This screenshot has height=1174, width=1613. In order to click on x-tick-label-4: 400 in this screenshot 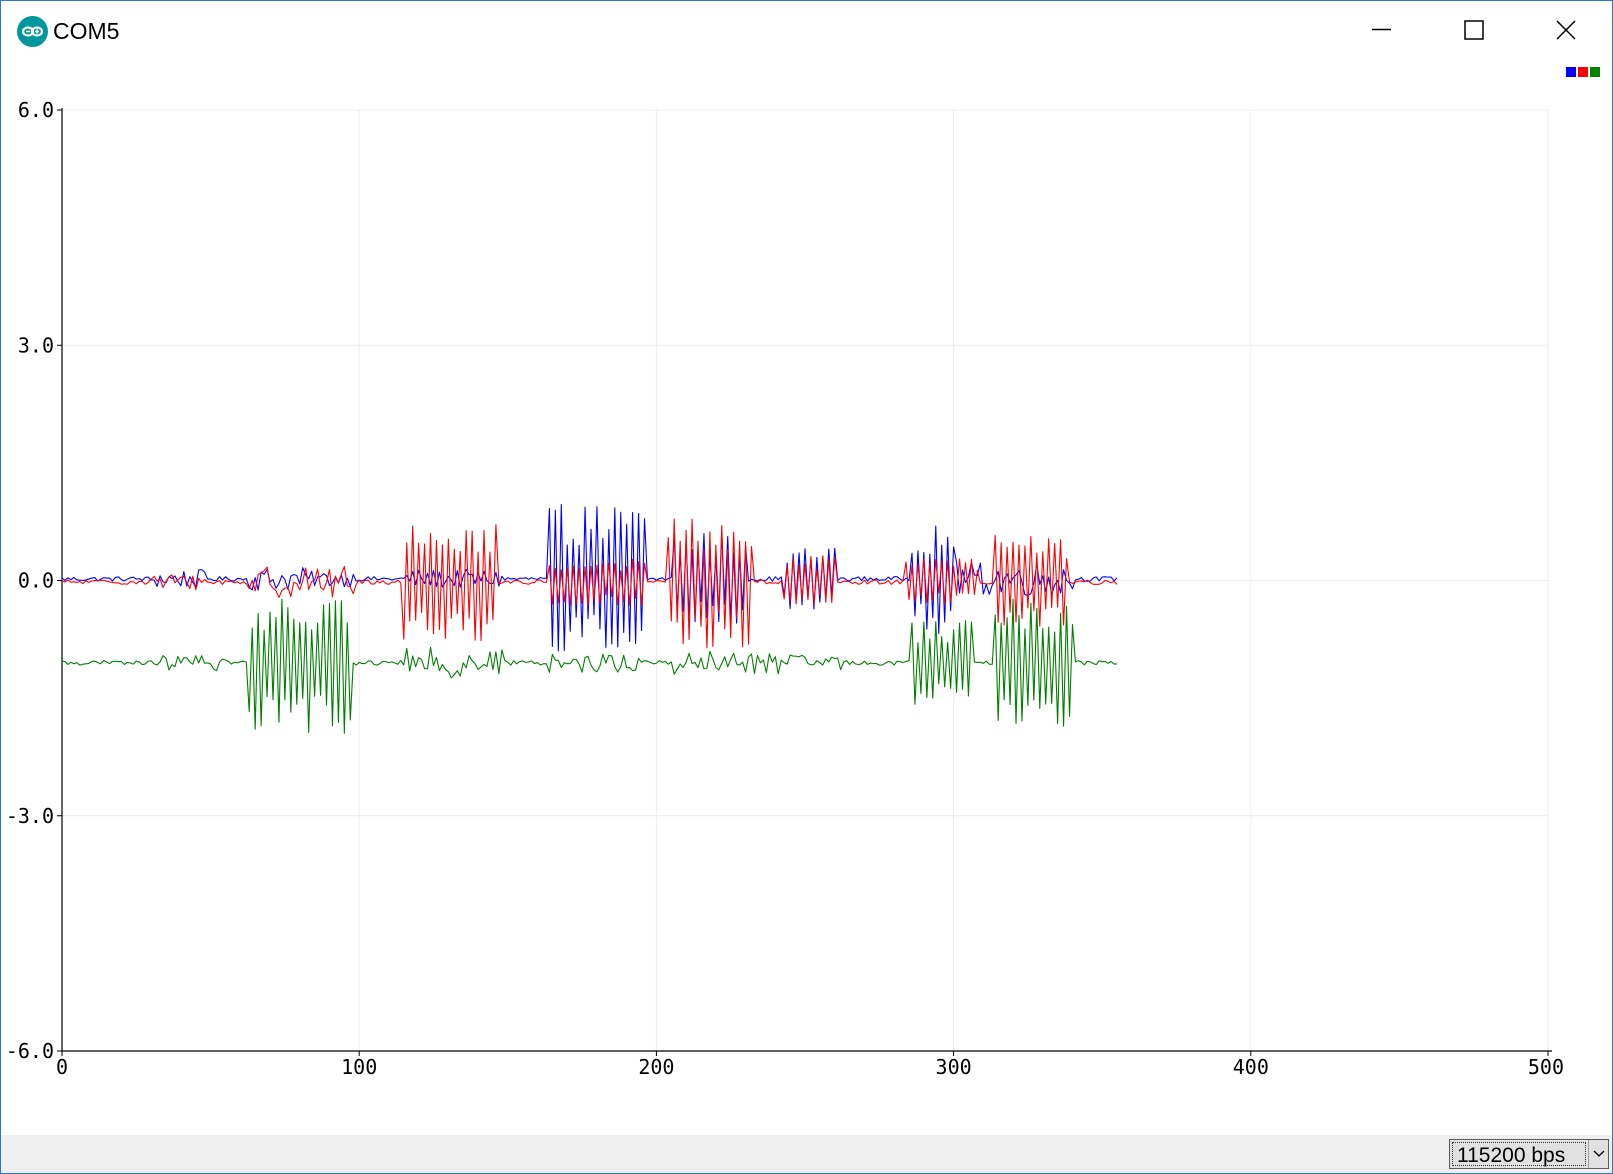, I will do `click(1251, 1067)`.